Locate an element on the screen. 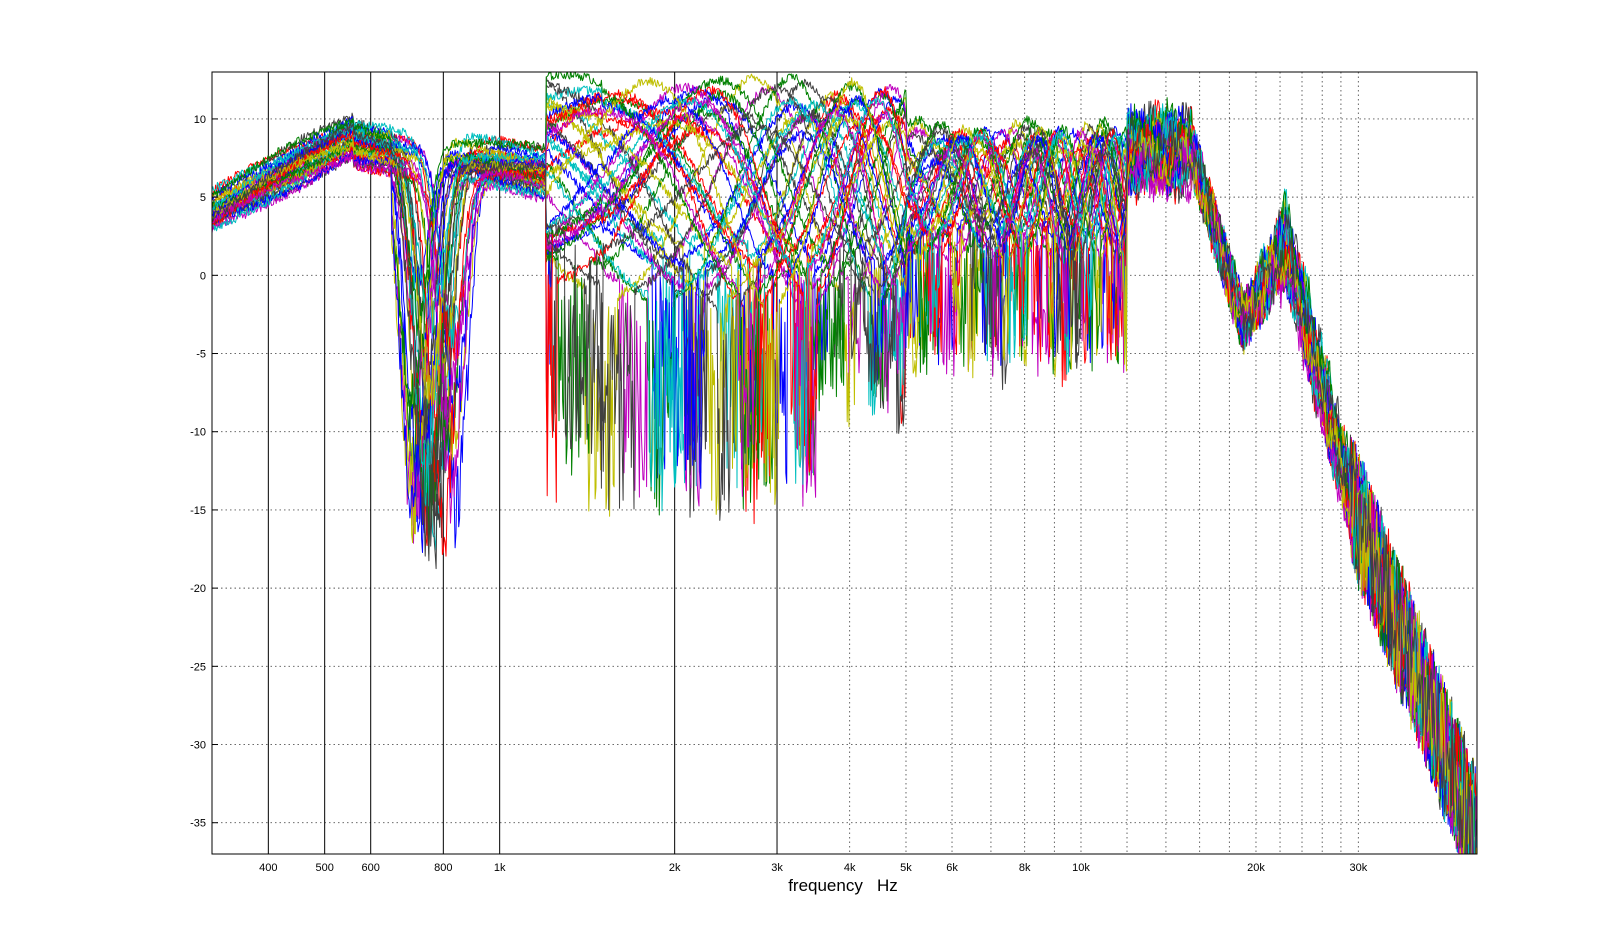 The width and height of the screenshot is (1618, 952). x-tick-label: 400 is located at coordinates (268, 868).